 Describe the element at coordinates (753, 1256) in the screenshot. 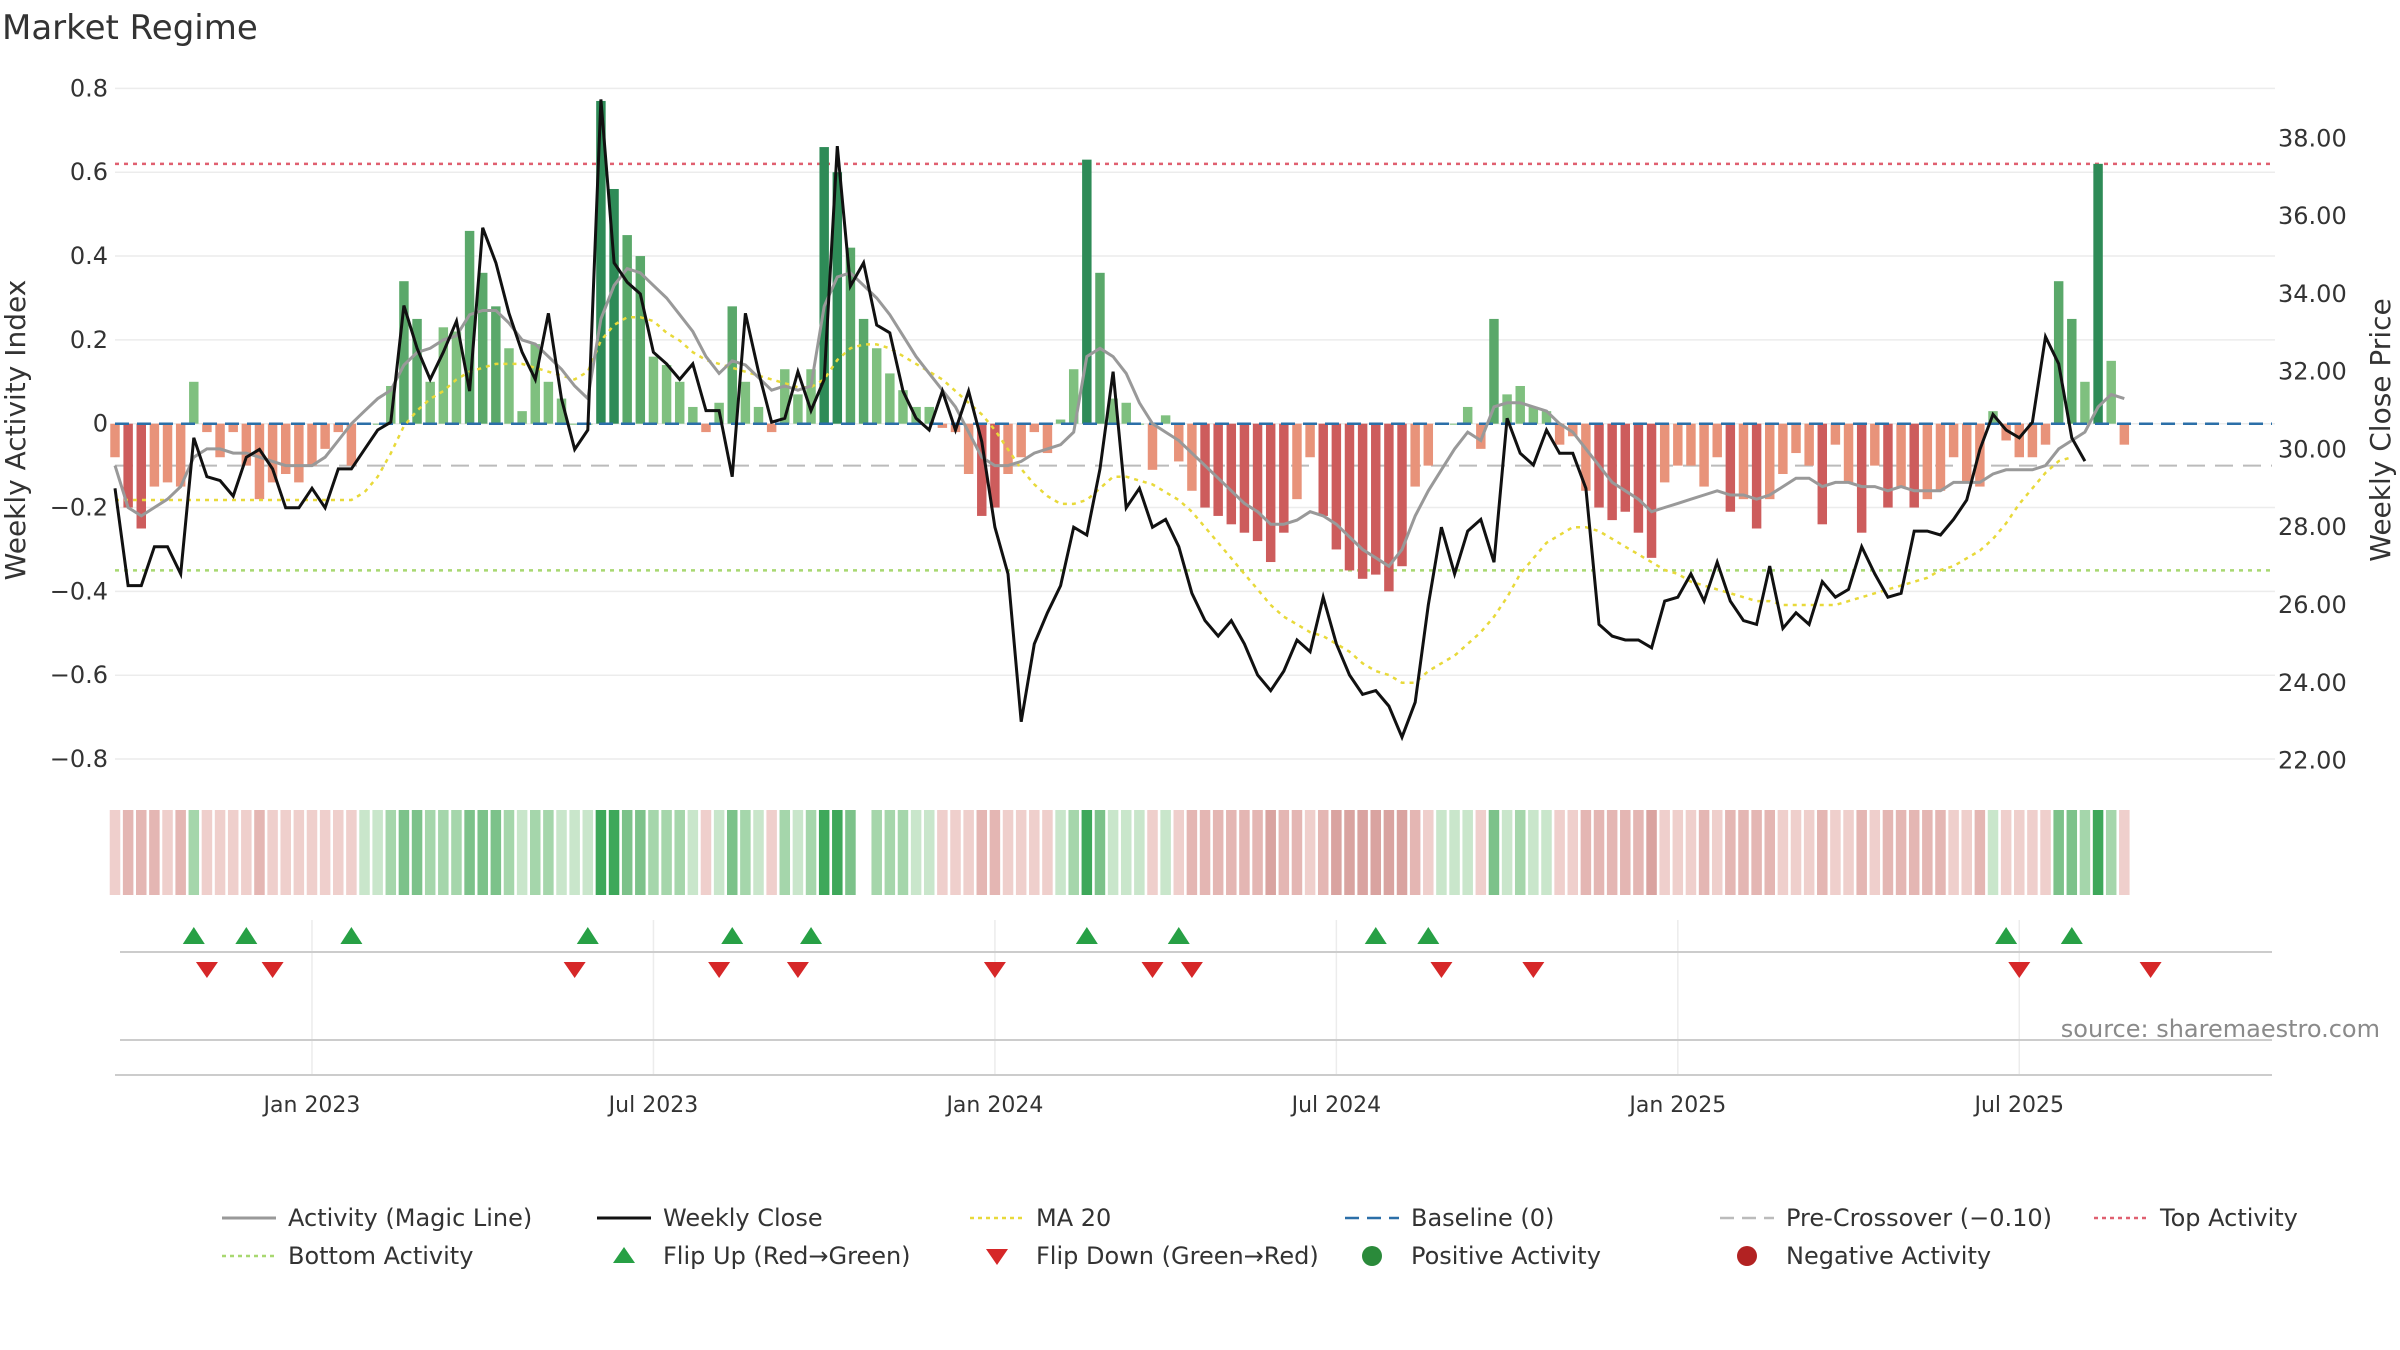

I see `legend-item: Flip Up (Red→Green)` at that location.